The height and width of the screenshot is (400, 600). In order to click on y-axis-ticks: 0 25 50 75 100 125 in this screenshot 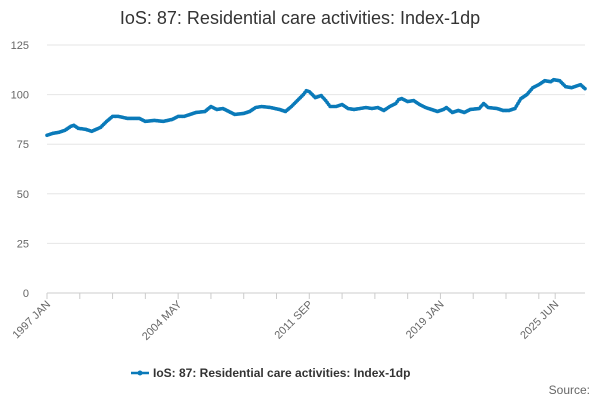, I will do `click(20, 170)`.